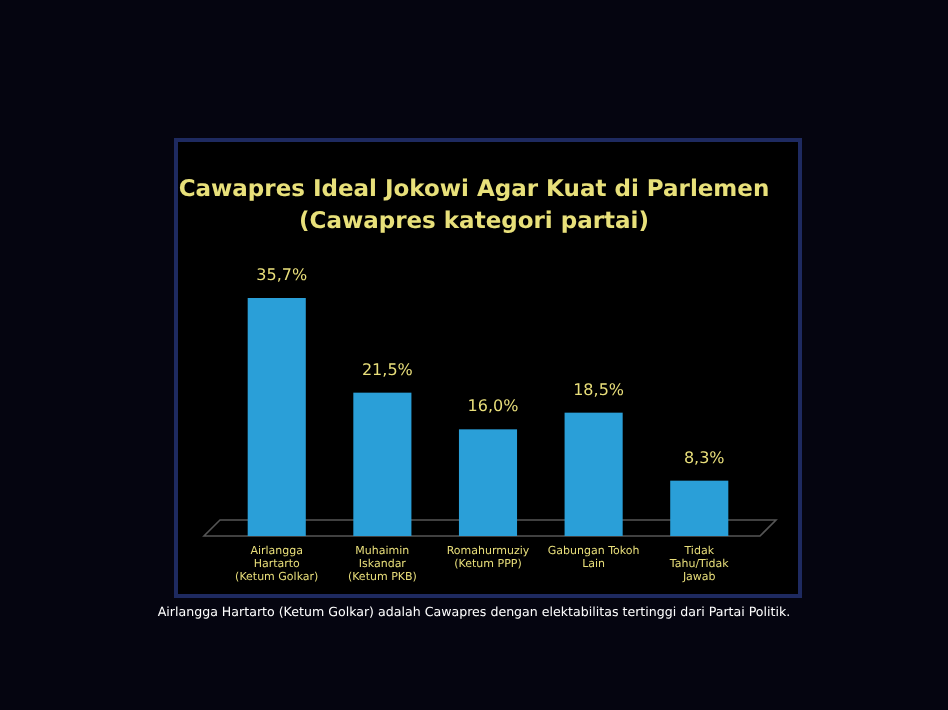 Image resolution: width=948 pixels, height=710 pixels. I want to click on data-label: 8,3%, so click(704, 457).